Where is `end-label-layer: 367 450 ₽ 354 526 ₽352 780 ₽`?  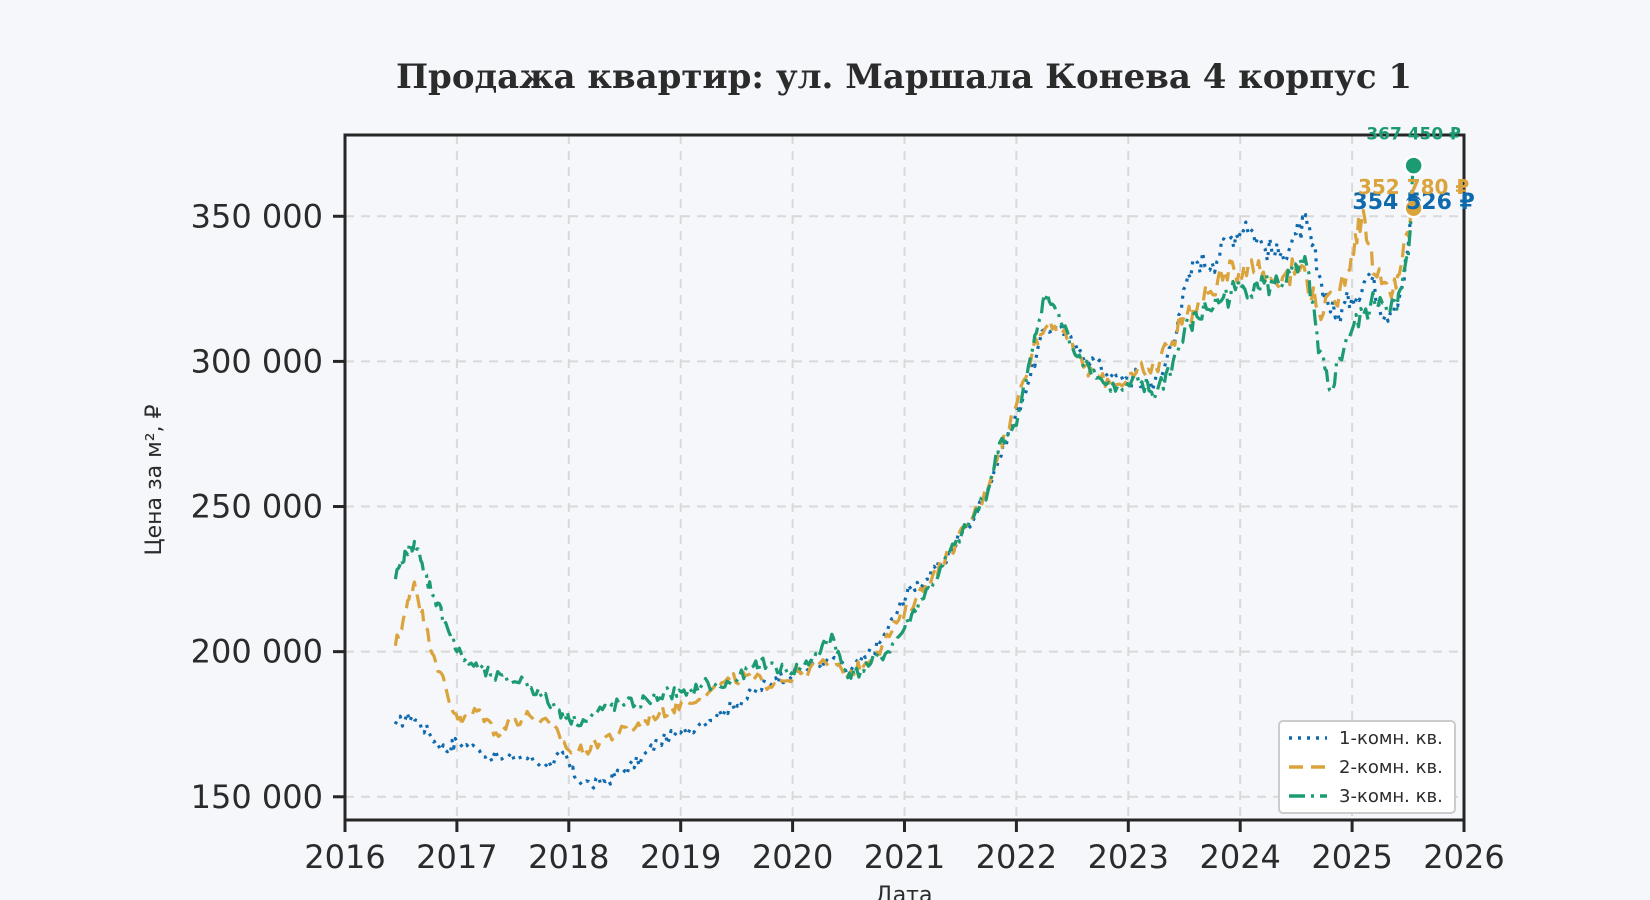 end-label-layer: 367 450 ₽ 354 526 ₽352 780 ₽ is located at coordinates (1413, 172).